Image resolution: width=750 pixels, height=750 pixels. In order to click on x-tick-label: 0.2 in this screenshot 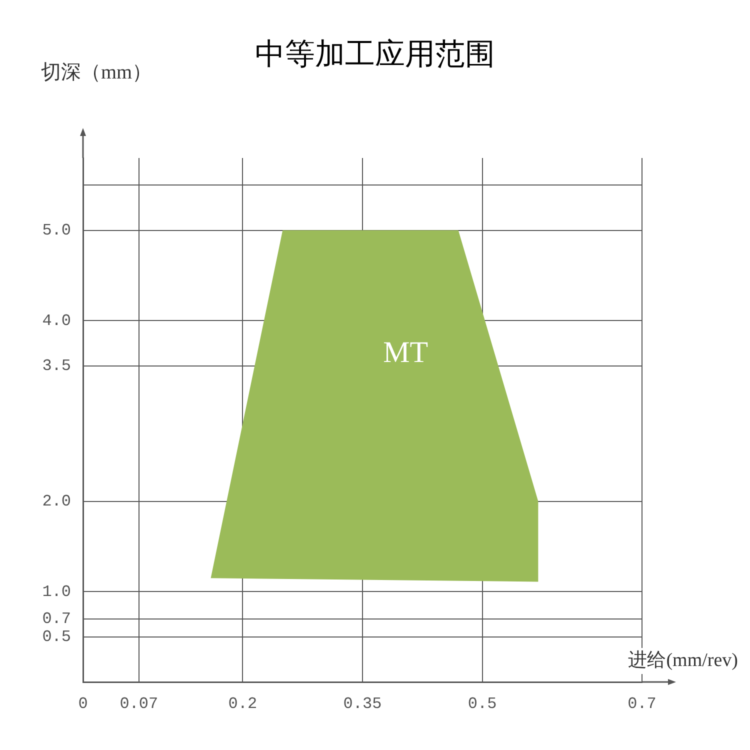, I will do `click(243, 703)`.